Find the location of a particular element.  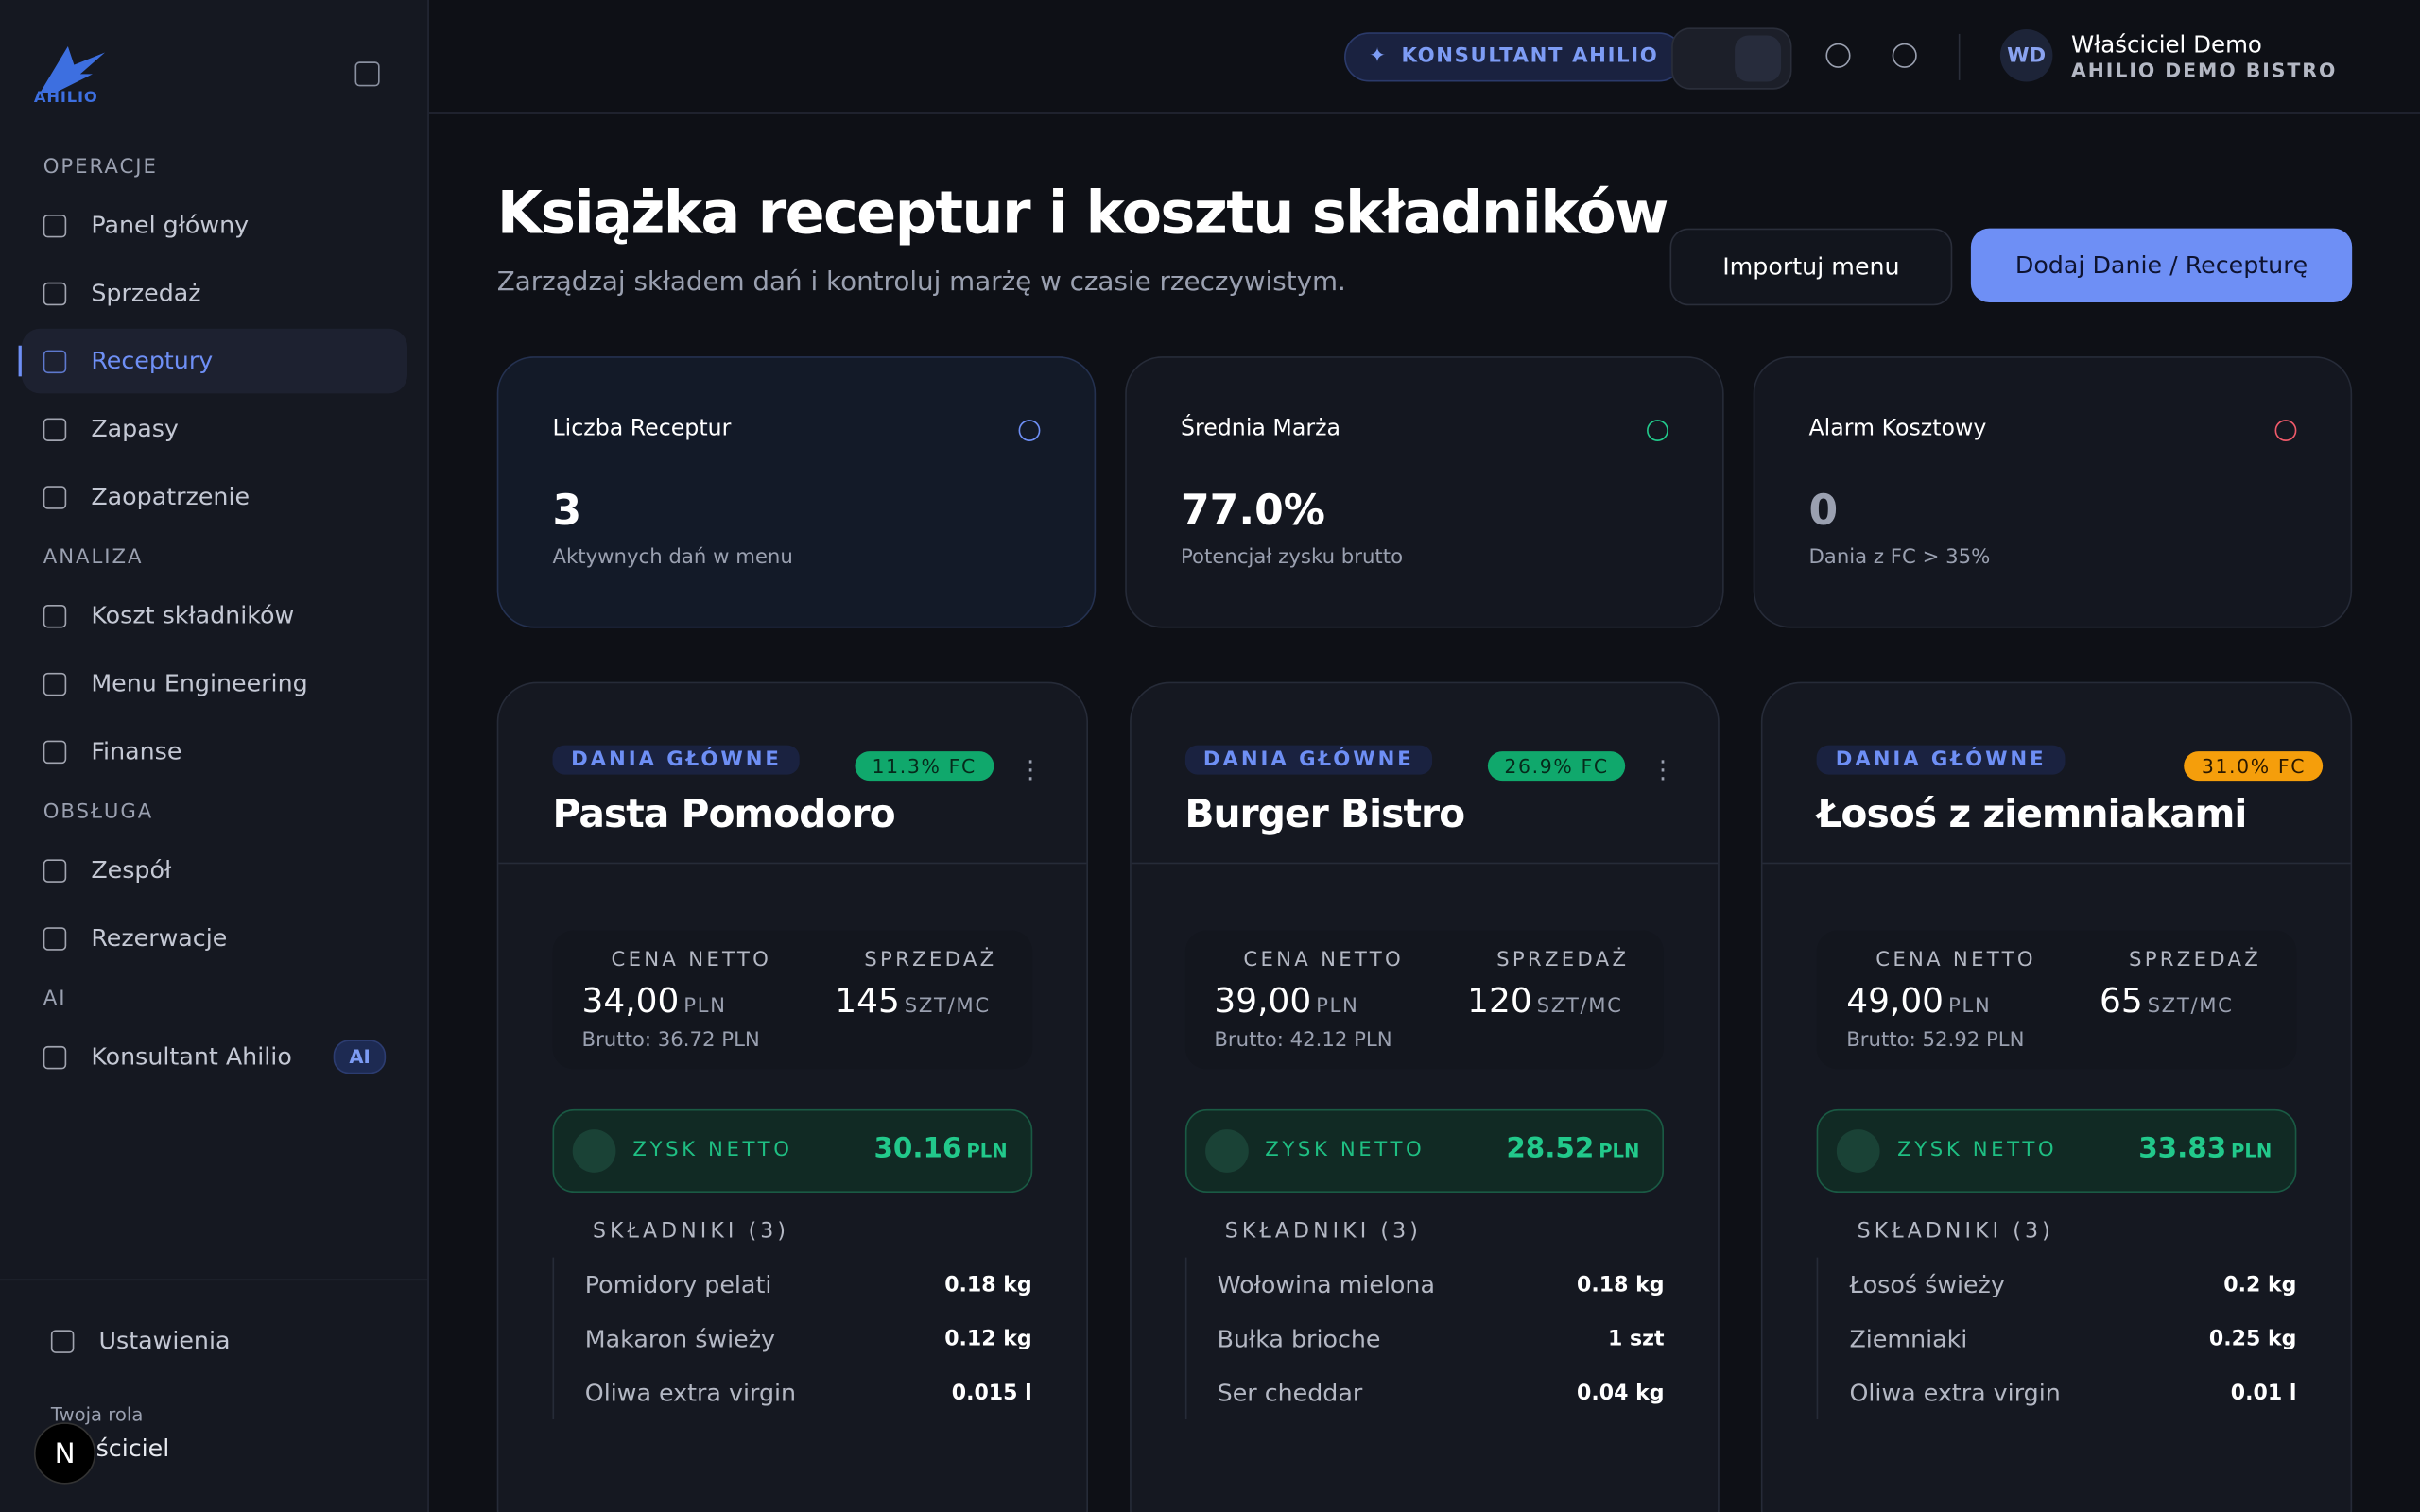

nav-label: Koszt składników is located at coordinates (193, 615).